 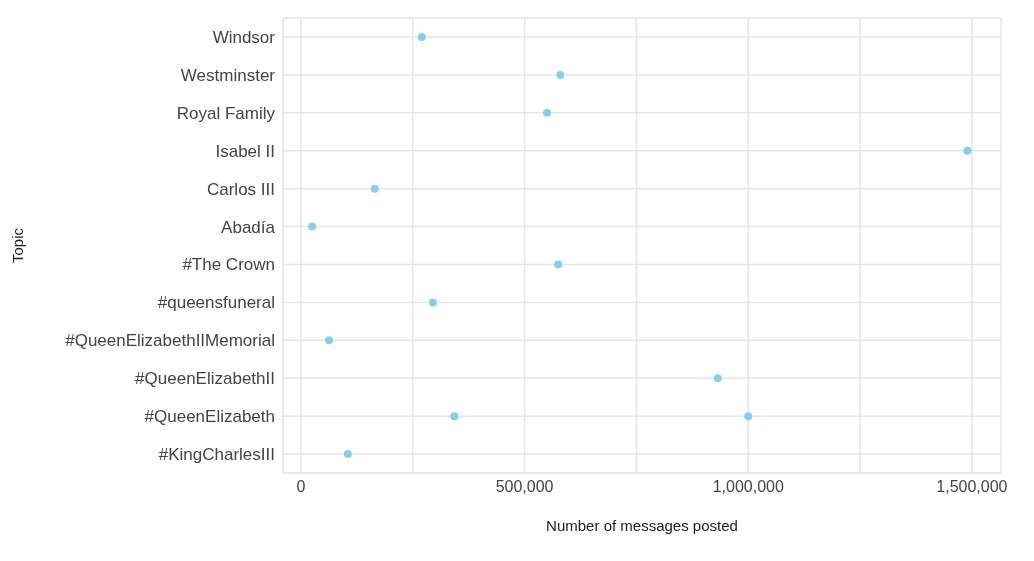 I want to click on x-axis-title: Number of messages posted, so click(x=642, y=525).